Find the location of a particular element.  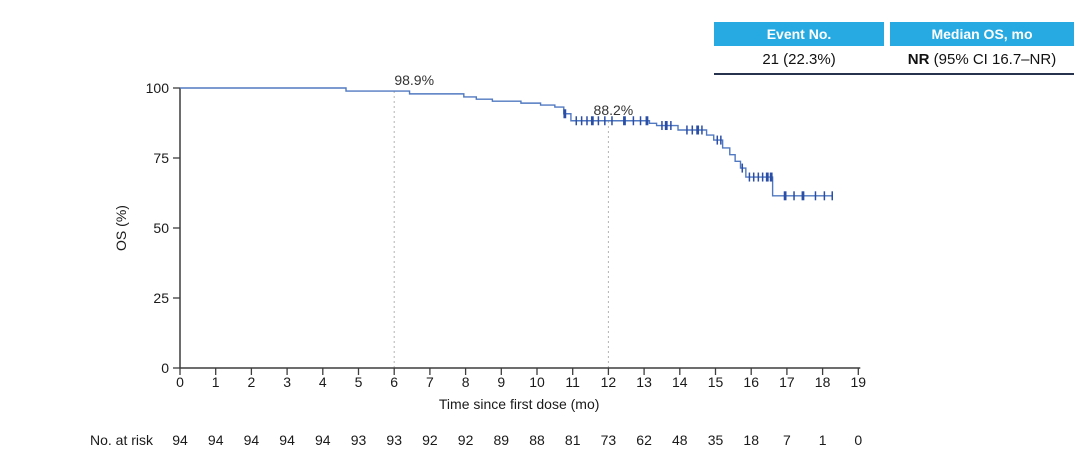

risk-count-3mo: 94 is located at coordinates (287, 440).